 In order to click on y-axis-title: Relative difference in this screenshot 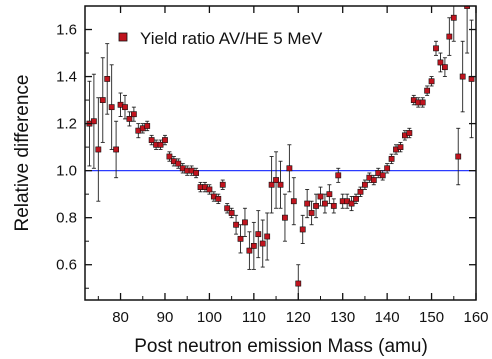, I will do `click(22, 152)`.